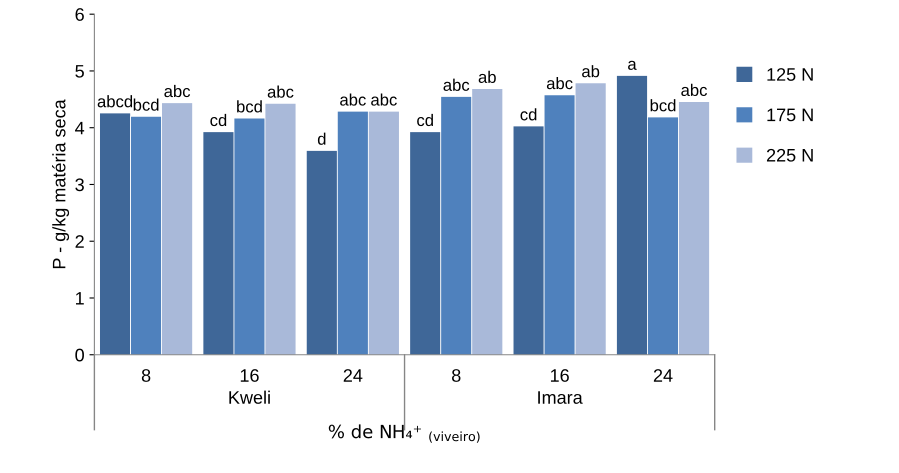 The image size is (899, 473). I want to click on legend-label: 225 N, so click(789, 155).